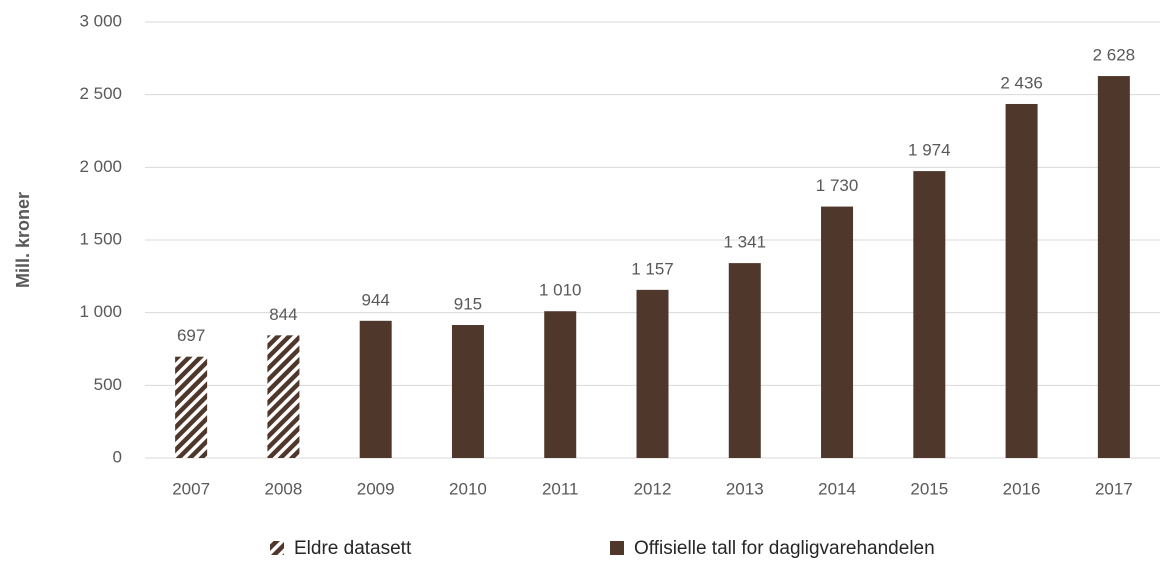 Image resolution: width=1167 pixels, height=562 pixels. What do you see at coordinates (23, 240) in the screenshot?
I see `y-axis-title: Mill. kroner` at bounding box center [23, 240].